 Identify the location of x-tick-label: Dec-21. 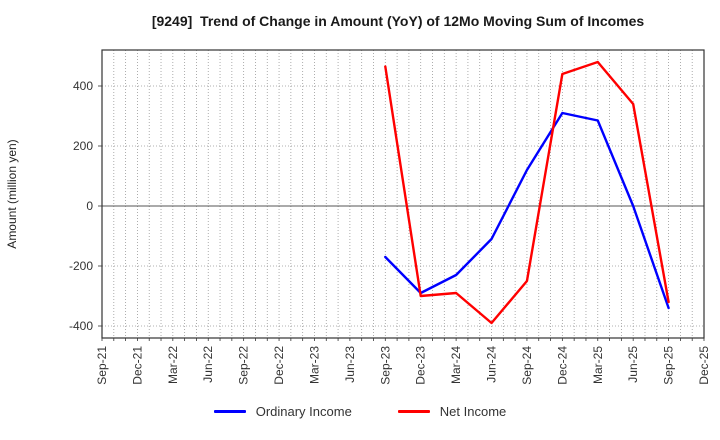
(137, 365).